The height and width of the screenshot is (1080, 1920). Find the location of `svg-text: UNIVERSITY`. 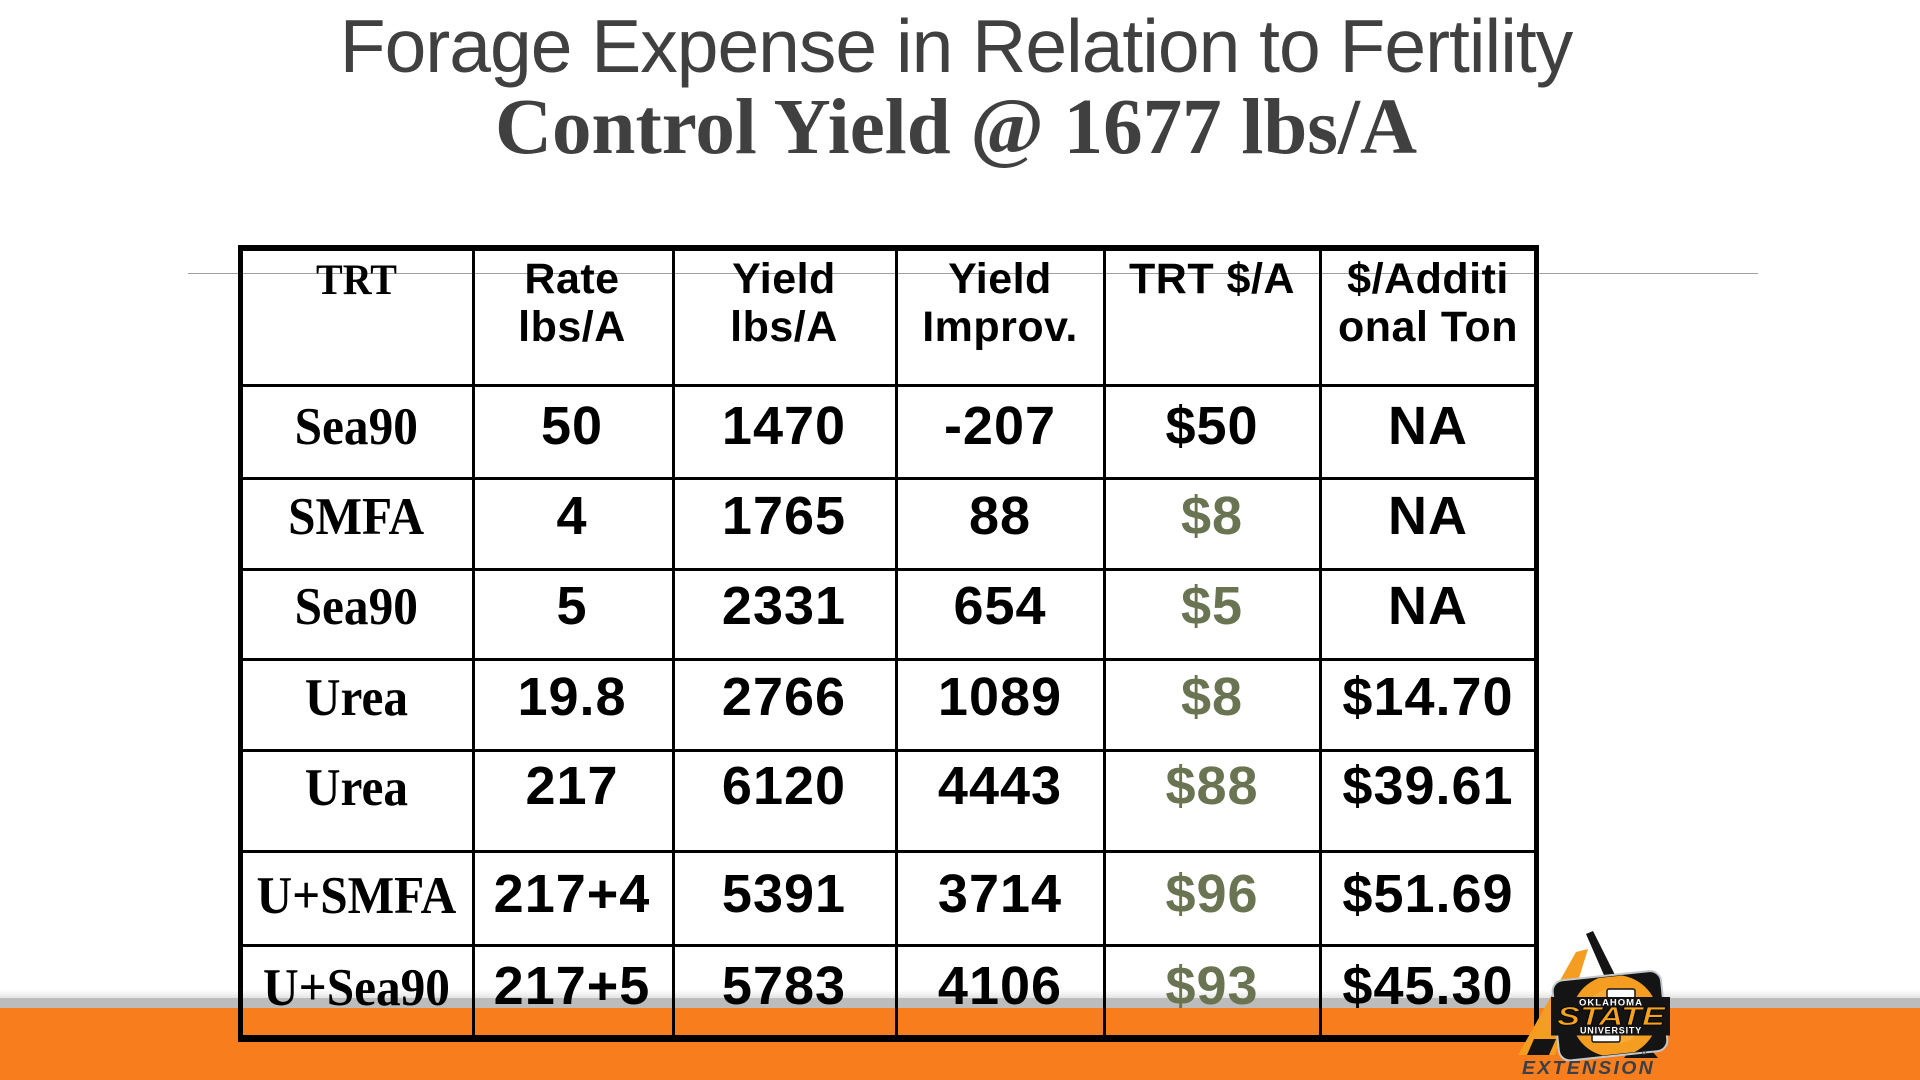

svg-text: UNIVERSITY is located at coordinates (1611, 1031).